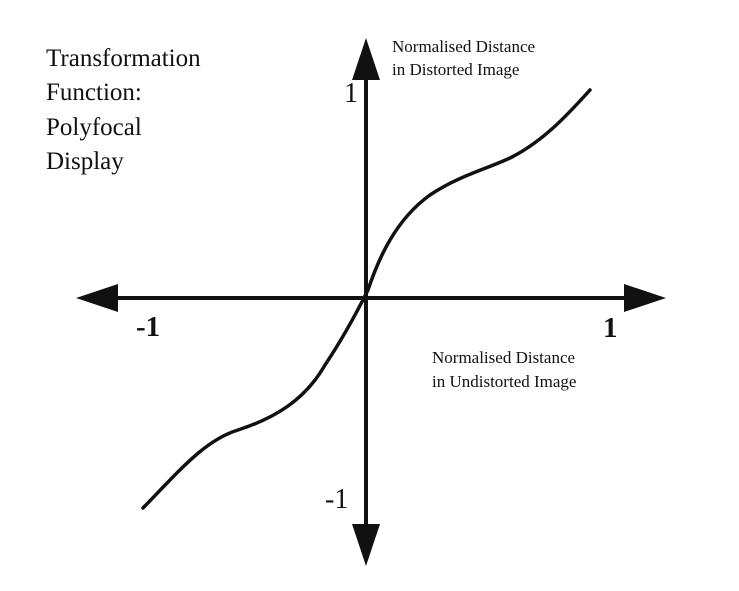 Image resolution: width=739 pixels, height=591 pixels. Describe the element at coordinates (366, 545) in the screenshot. I see `y-axis-bottom-arrowhead` at that location.